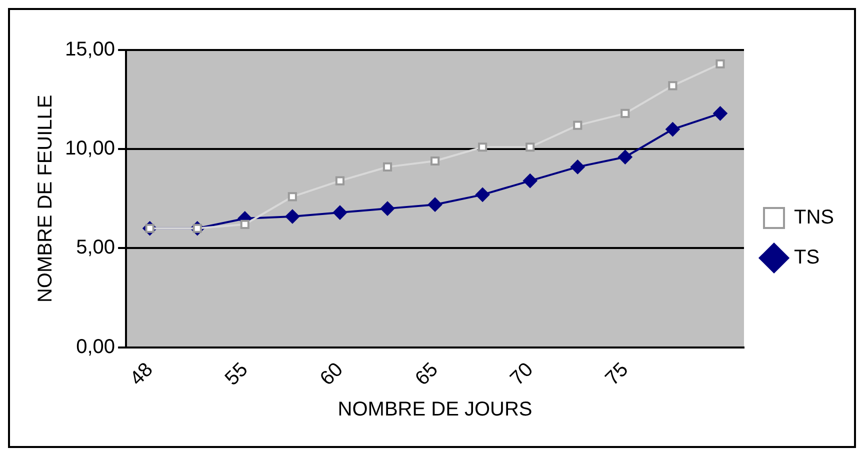  I want to click on x-tick-label: 55, so click(236, 374).